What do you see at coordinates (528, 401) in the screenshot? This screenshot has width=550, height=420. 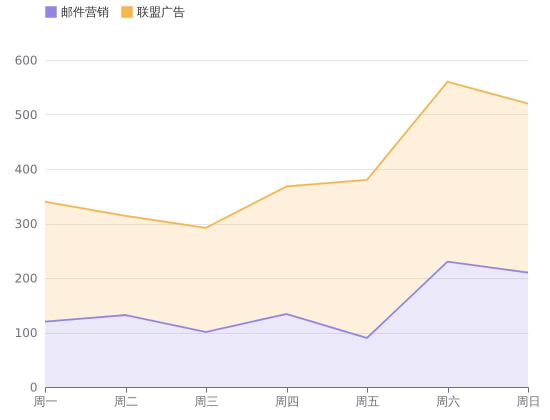 I see `x-tick-label: 周日` at bounding box center [528, 401].